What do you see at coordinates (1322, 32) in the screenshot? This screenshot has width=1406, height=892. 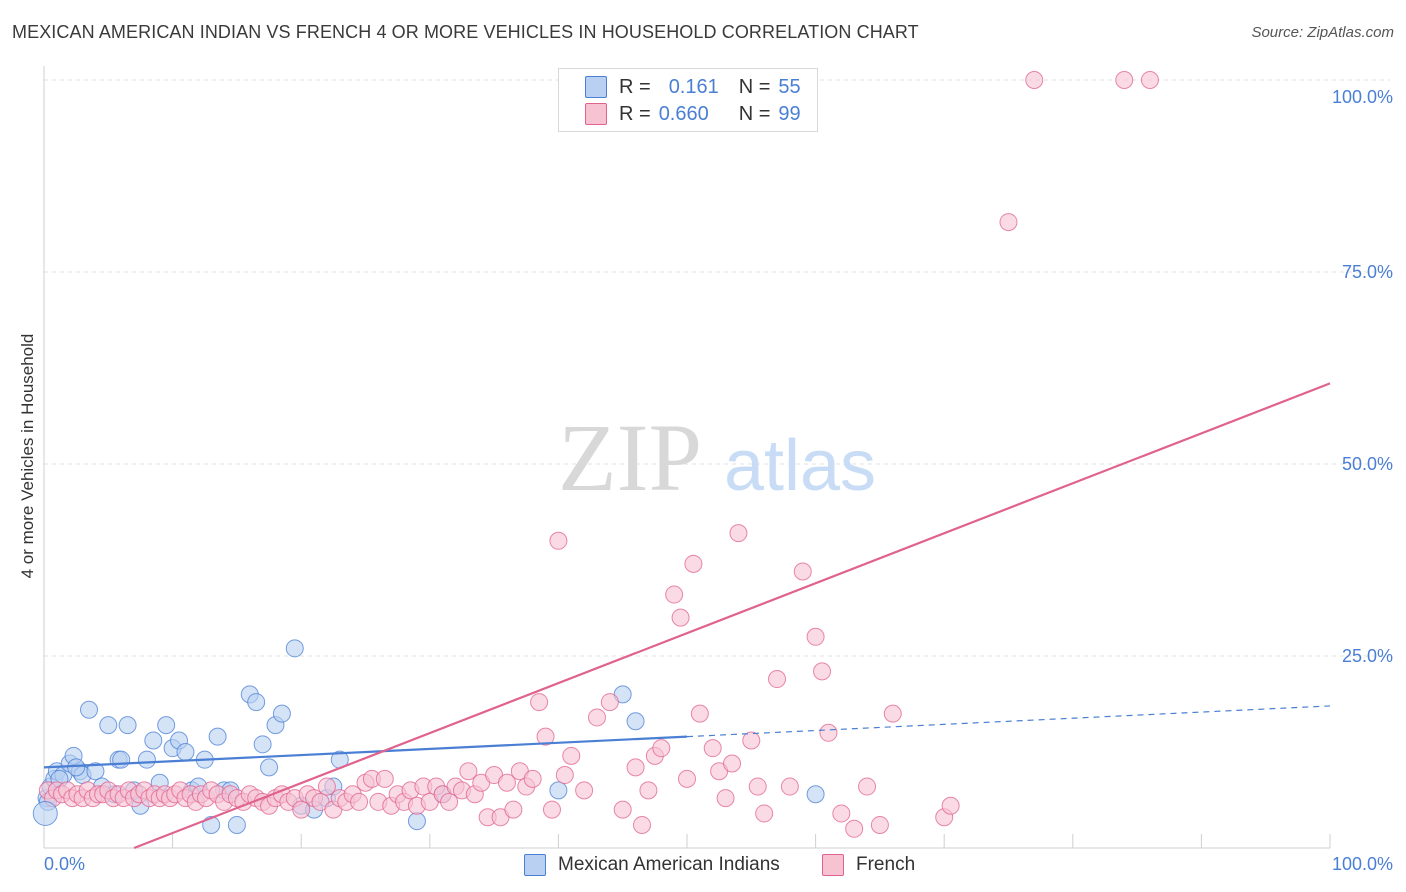 I see `source-label: Source: ZipAtlas.com` at bounding box center [1322, 32].